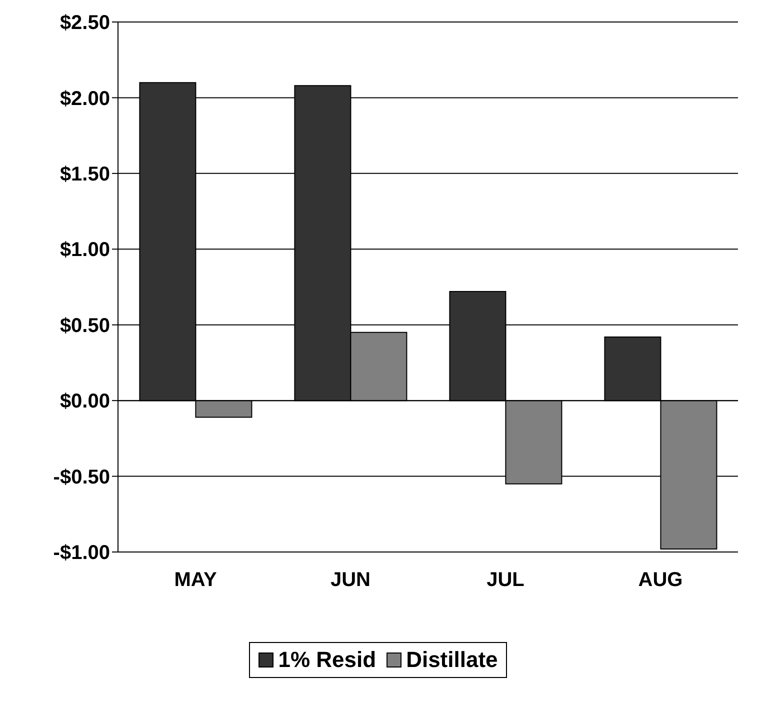 The height and width of the screenshot is (703, 766). What do you see at coordinates (85, 99) in the screenshot?
I see `y-tick-label: $2.00` at bounding box center [85, 99].